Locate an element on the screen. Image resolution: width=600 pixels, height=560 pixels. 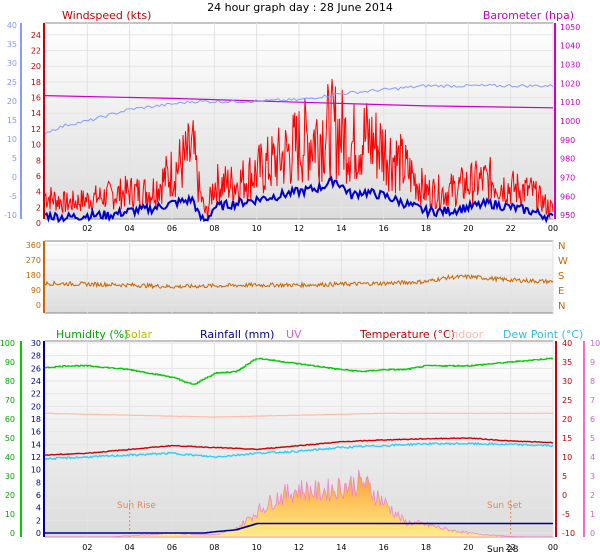
legend-rainfall: Rainfall (mm) is located at coordinates (237, 334).